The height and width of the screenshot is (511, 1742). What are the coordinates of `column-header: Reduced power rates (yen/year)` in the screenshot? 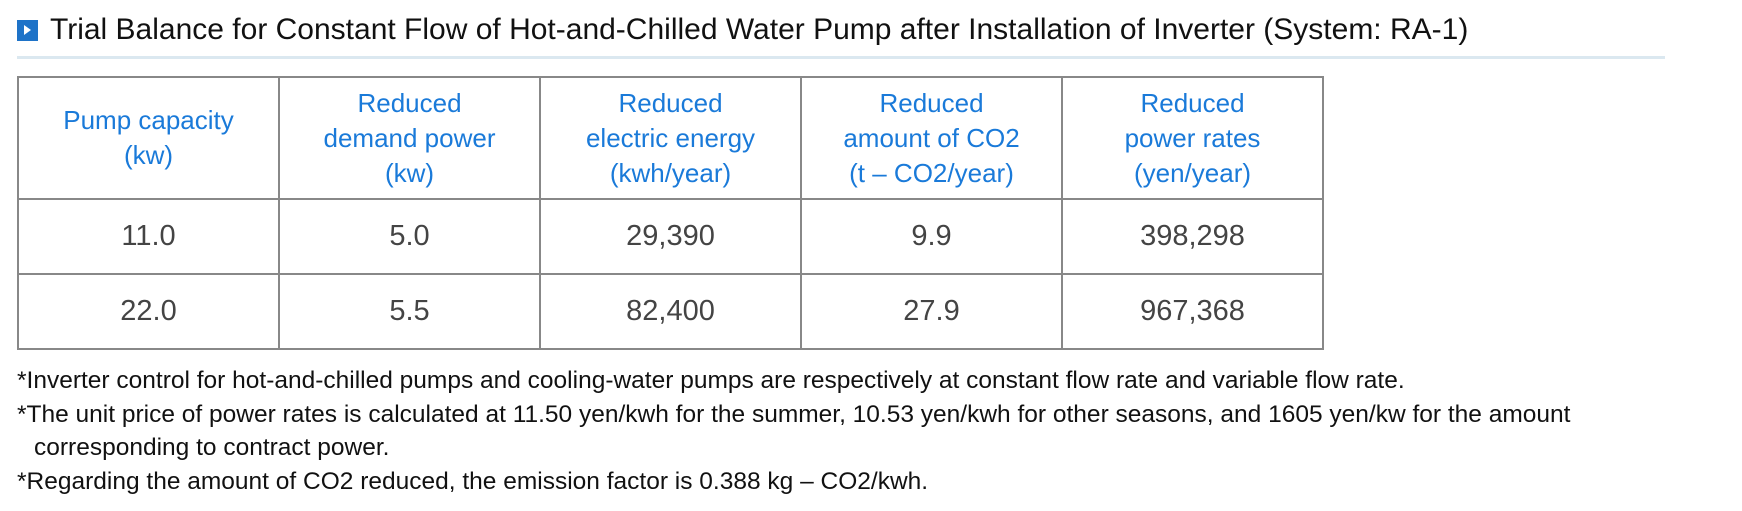 It's located at (1192, 138).